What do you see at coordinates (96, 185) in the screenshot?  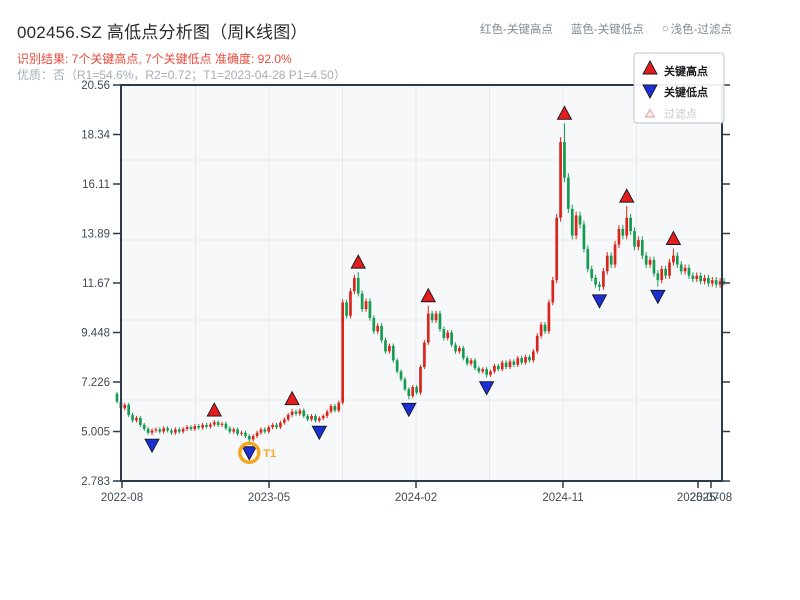 I see `y-axis-label: 16.11` at bounding box center [96, 185].